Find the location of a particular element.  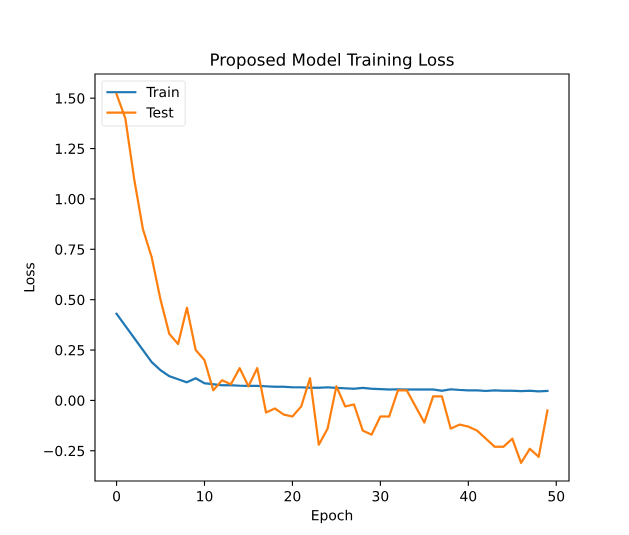

line-series is located at coordinates (332, 352).